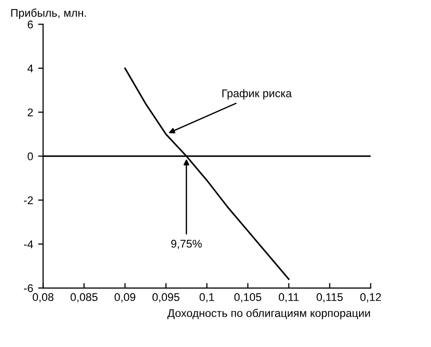 The width and height of the screenshot is (431, 347). Describe the element at coordinates (28, 288) in the screenshot. I see `y-tick-label: -6` at that location.